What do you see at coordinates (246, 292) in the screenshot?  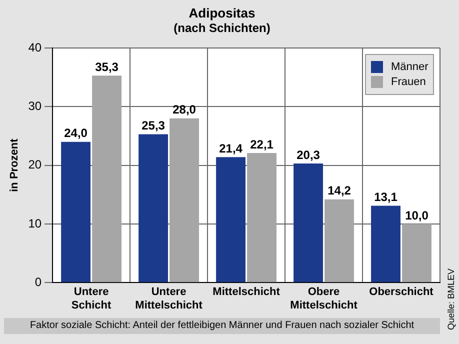 I see `x-tick-label: Mittelschicht` at bounding box center [246, 292].